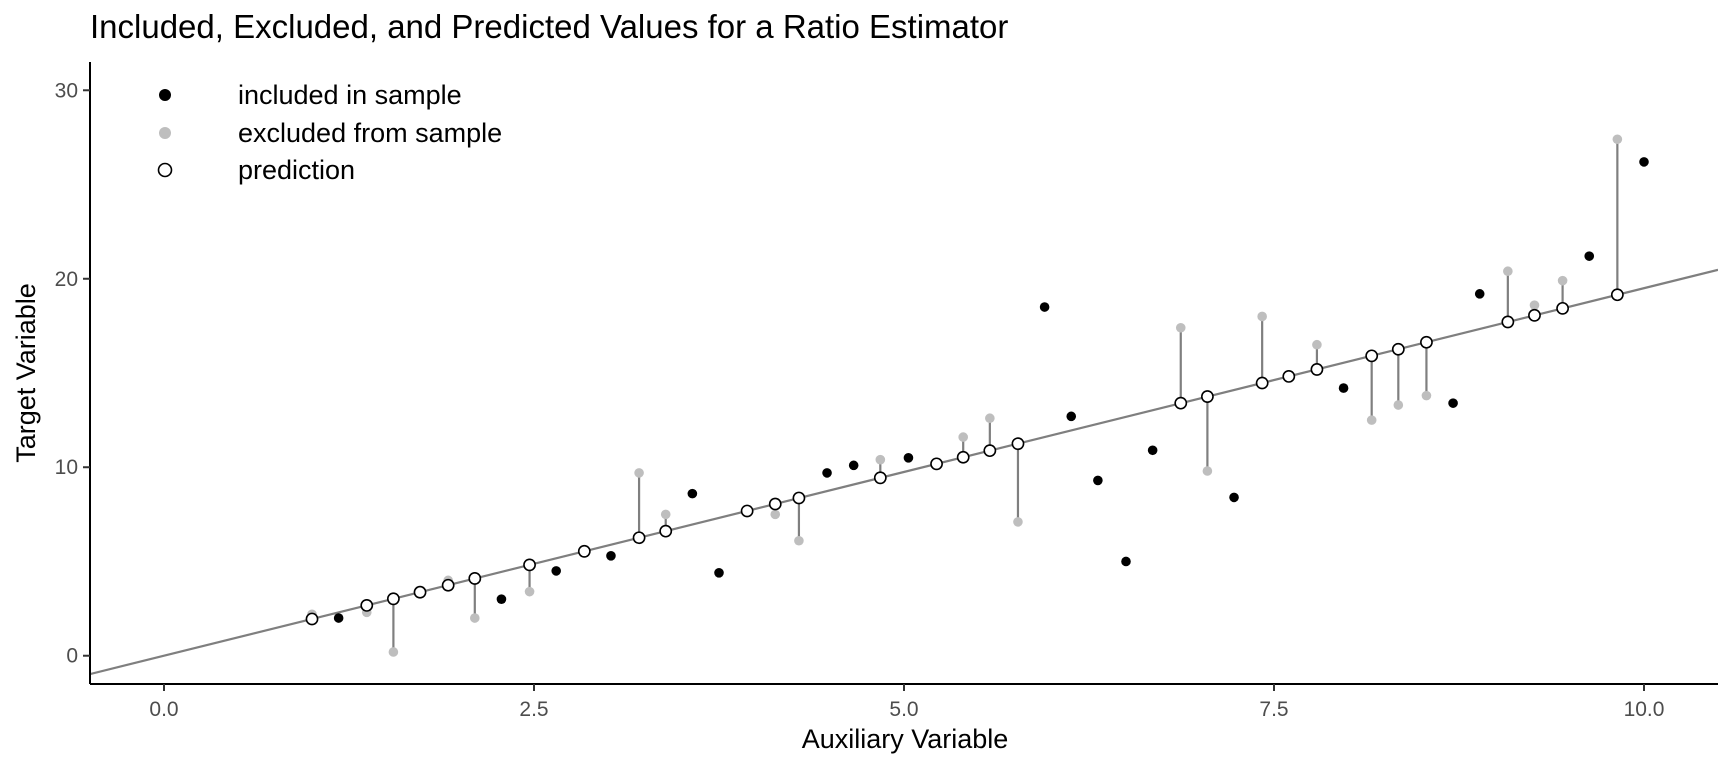  Describe the element at coordinates (370, 133) in the screenshot. I see `legend-label-excluded: excluded from sample` at that location.